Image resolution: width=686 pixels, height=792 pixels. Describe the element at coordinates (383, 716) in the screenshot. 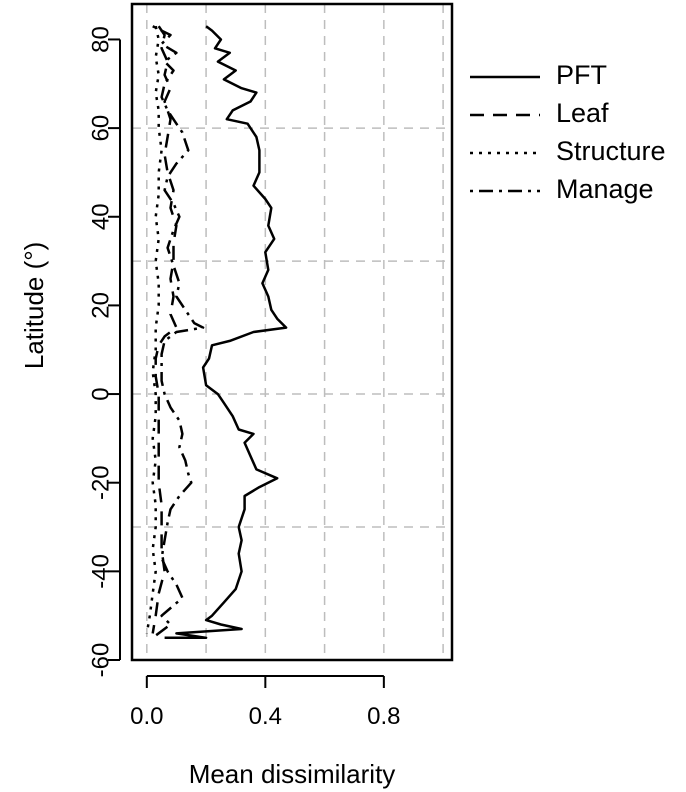

I see `x-tick-label: 0.8` at that location.